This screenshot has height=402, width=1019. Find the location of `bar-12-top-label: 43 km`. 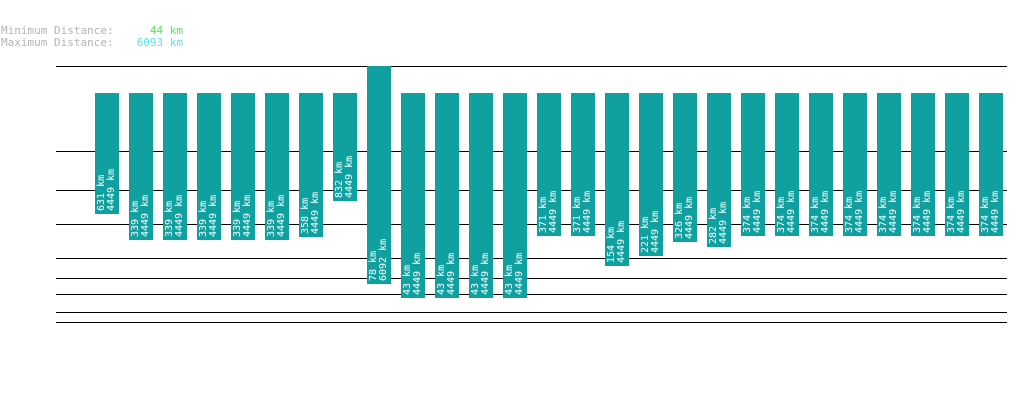

bar-12-top-label: 43 km is located at coordinates (475, 280).